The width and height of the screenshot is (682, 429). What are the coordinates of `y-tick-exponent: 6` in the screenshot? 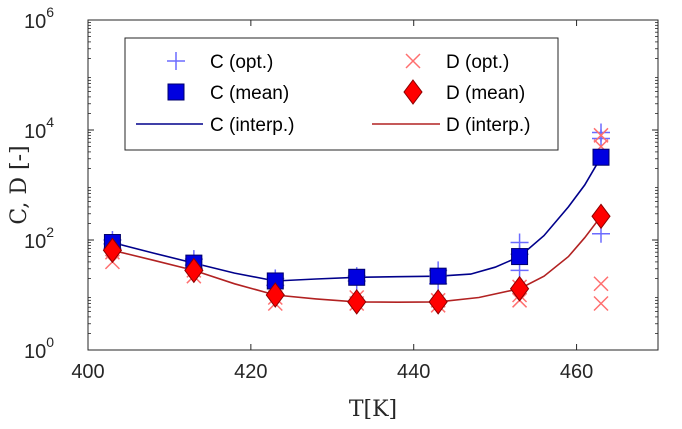 It's located at (50, 12).